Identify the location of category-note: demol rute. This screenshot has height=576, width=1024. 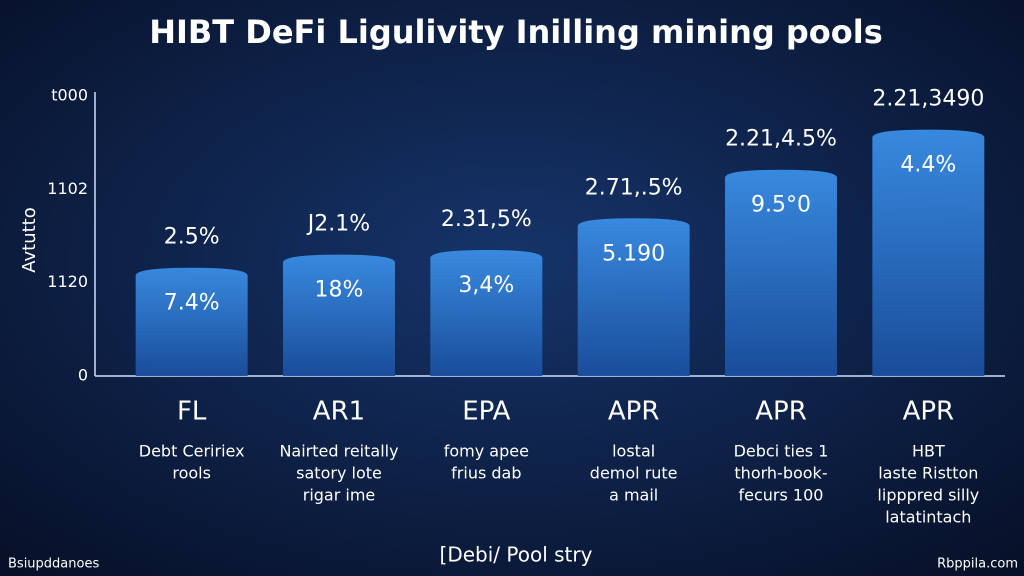
(634, 473).